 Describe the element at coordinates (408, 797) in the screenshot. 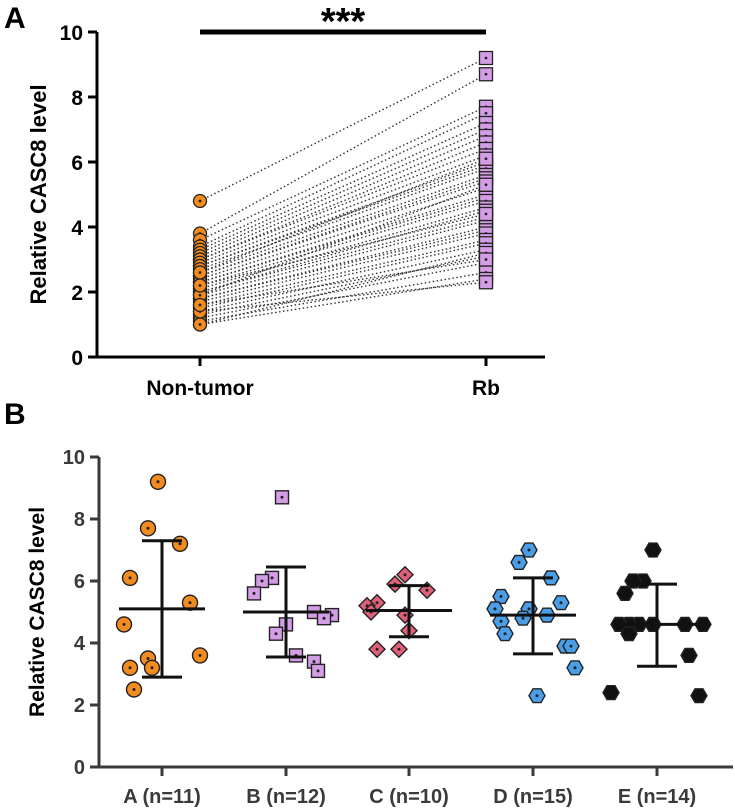

I see `x-tick-label: C (n=10)` at that location.